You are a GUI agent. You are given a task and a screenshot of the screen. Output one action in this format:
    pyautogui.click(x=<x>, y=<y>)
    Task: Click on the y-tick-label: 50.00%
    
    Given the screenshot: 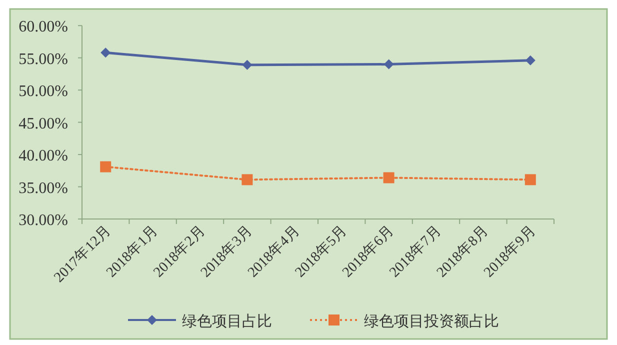 What is the action you would take?
    pyautogui.click(x=43, y=91)
    